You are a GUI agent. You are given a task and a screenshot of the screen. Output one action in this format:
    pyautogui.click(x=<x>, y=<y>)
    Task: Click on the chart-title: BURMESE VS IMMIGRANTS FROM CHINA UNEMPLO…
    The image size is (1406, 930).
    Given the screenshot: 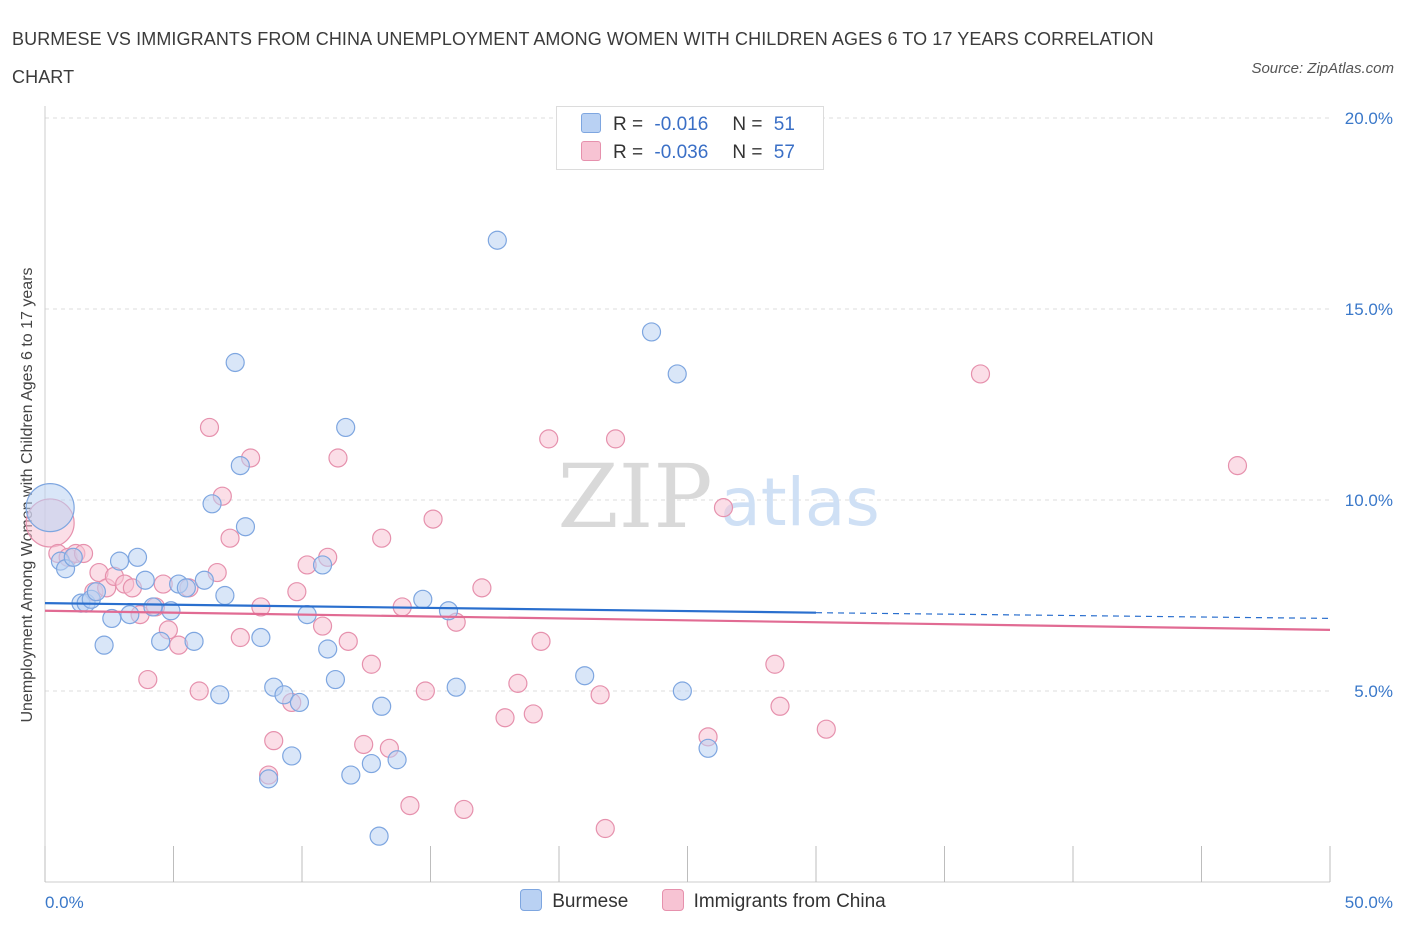 What is the action you would take?
    pyautogui.click(x=583, y=58)
    